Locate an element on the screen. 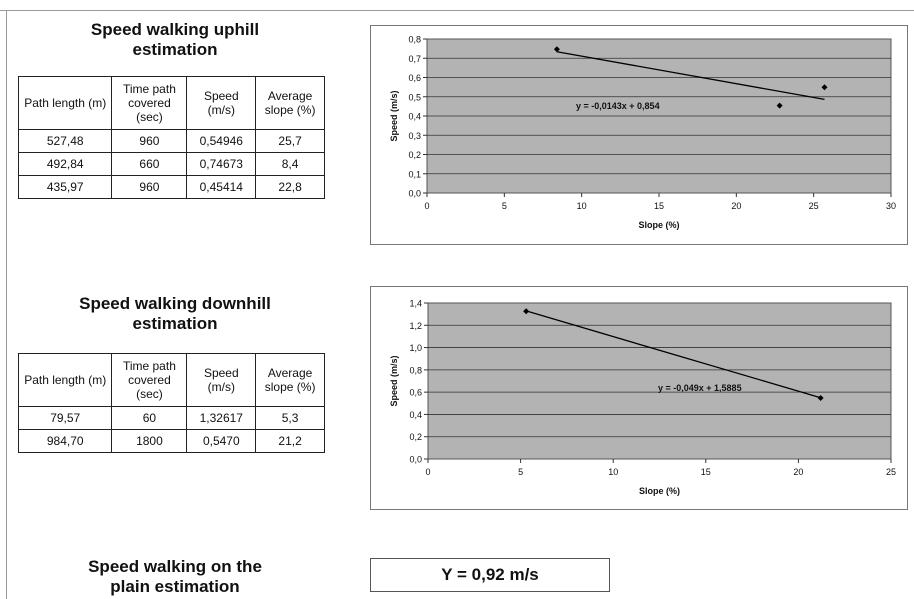 The width and height of the screenshot is (914, 599). cell-slope: 5,3 is located at coordinates (290, 418).